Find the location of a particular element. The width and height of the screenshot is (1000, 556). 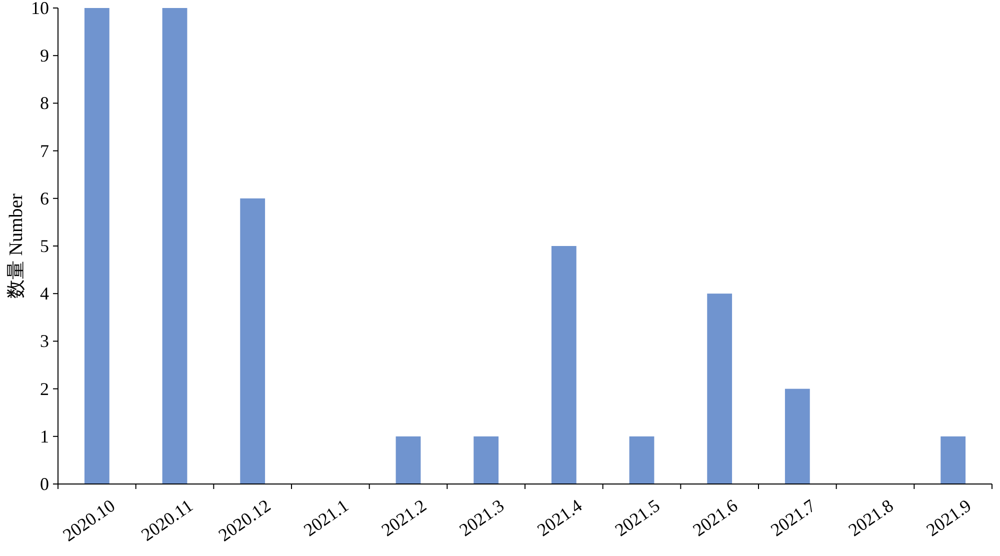

y-tick-label: 4 is located at coordinates (44, 294).